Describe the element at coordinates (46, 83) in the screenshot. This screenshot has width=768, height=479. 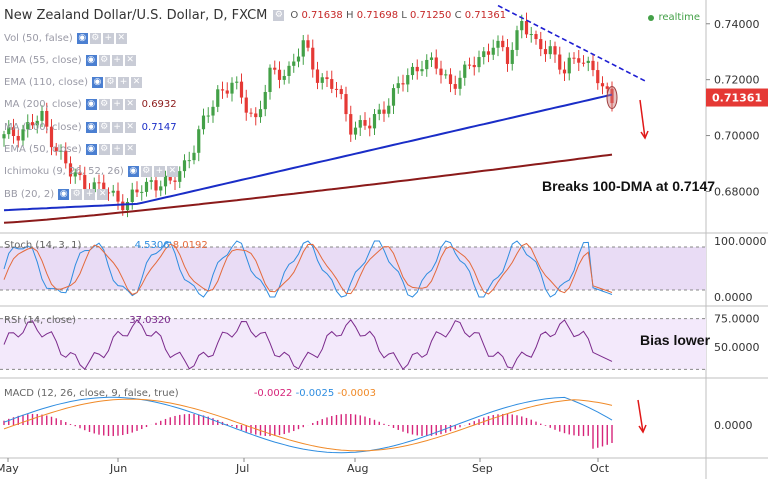
I see `indicator-label: EMA (110, close)` at that location.